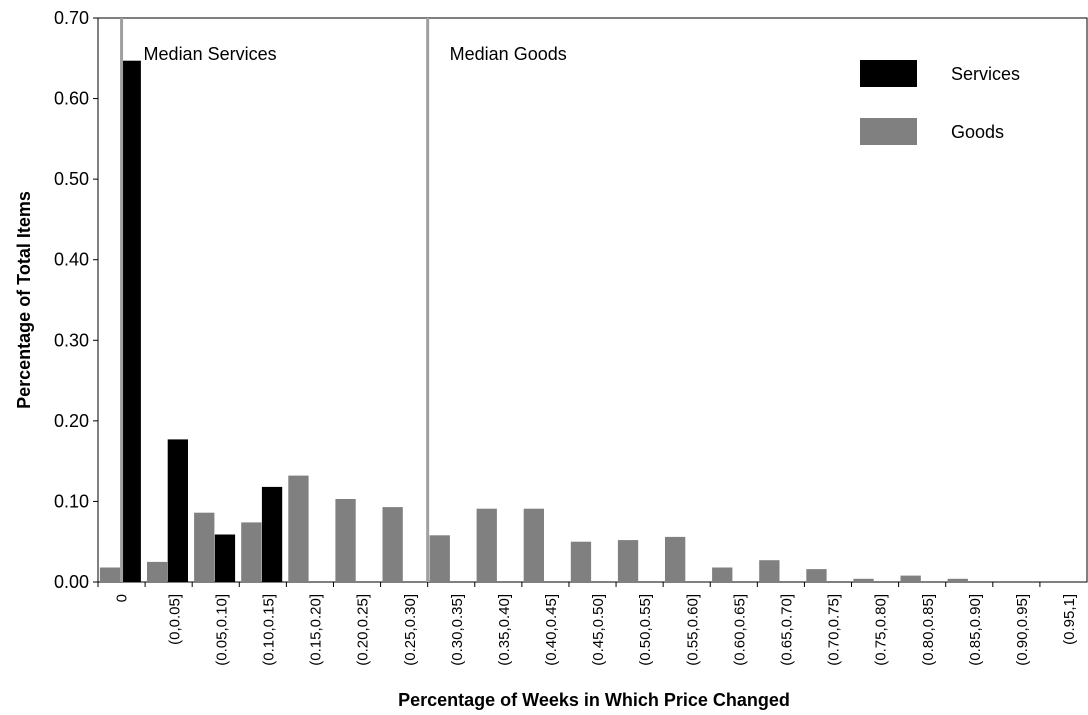  Describe the element at coordinates (881, 630) in the screenshot. I see `x-category-label: (0.75,0.80]` at that location.